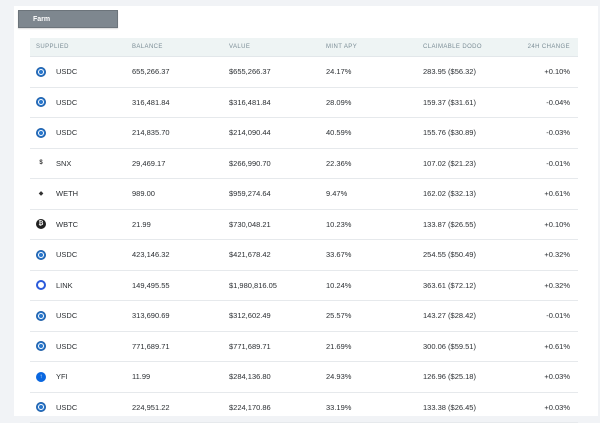 The image size is (600, 423). Describe the element at coordinates (41, 224) in the screenshot. I see `wbtc-icon: ₿` at that location.